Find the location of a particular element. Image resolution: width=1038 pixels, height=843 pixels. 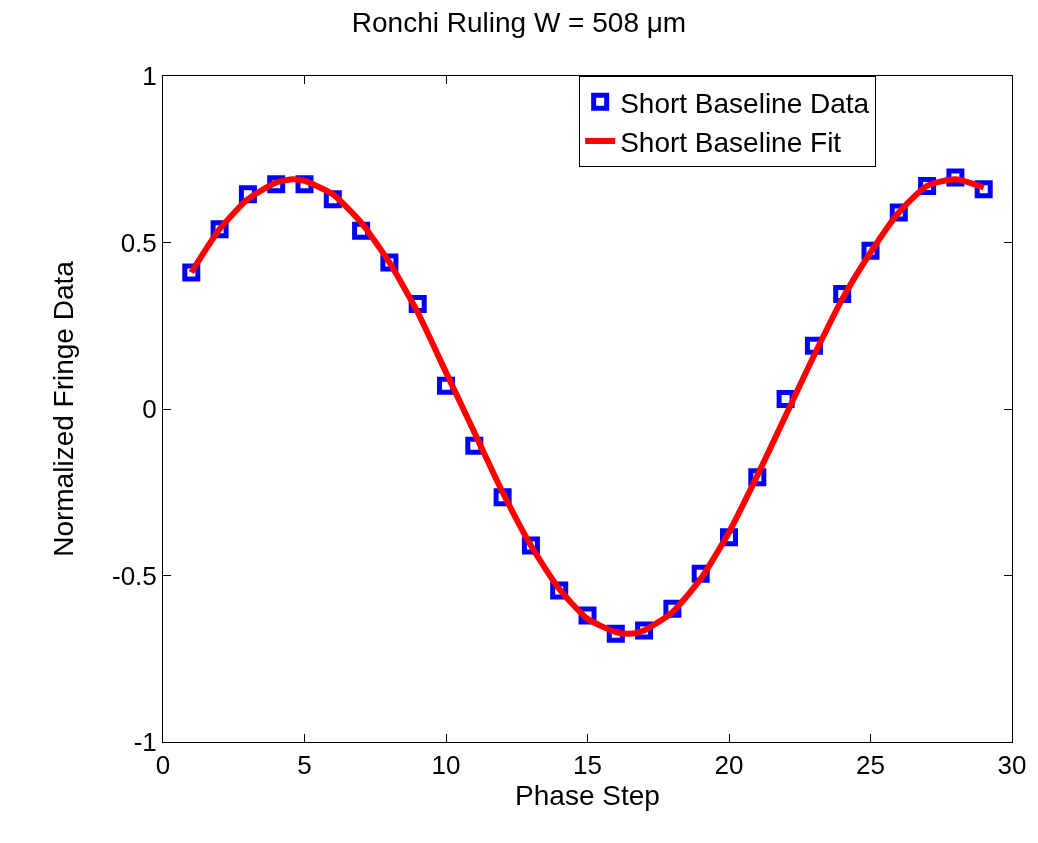

y-tick-label: 0 is located at coordinates (149, 409).